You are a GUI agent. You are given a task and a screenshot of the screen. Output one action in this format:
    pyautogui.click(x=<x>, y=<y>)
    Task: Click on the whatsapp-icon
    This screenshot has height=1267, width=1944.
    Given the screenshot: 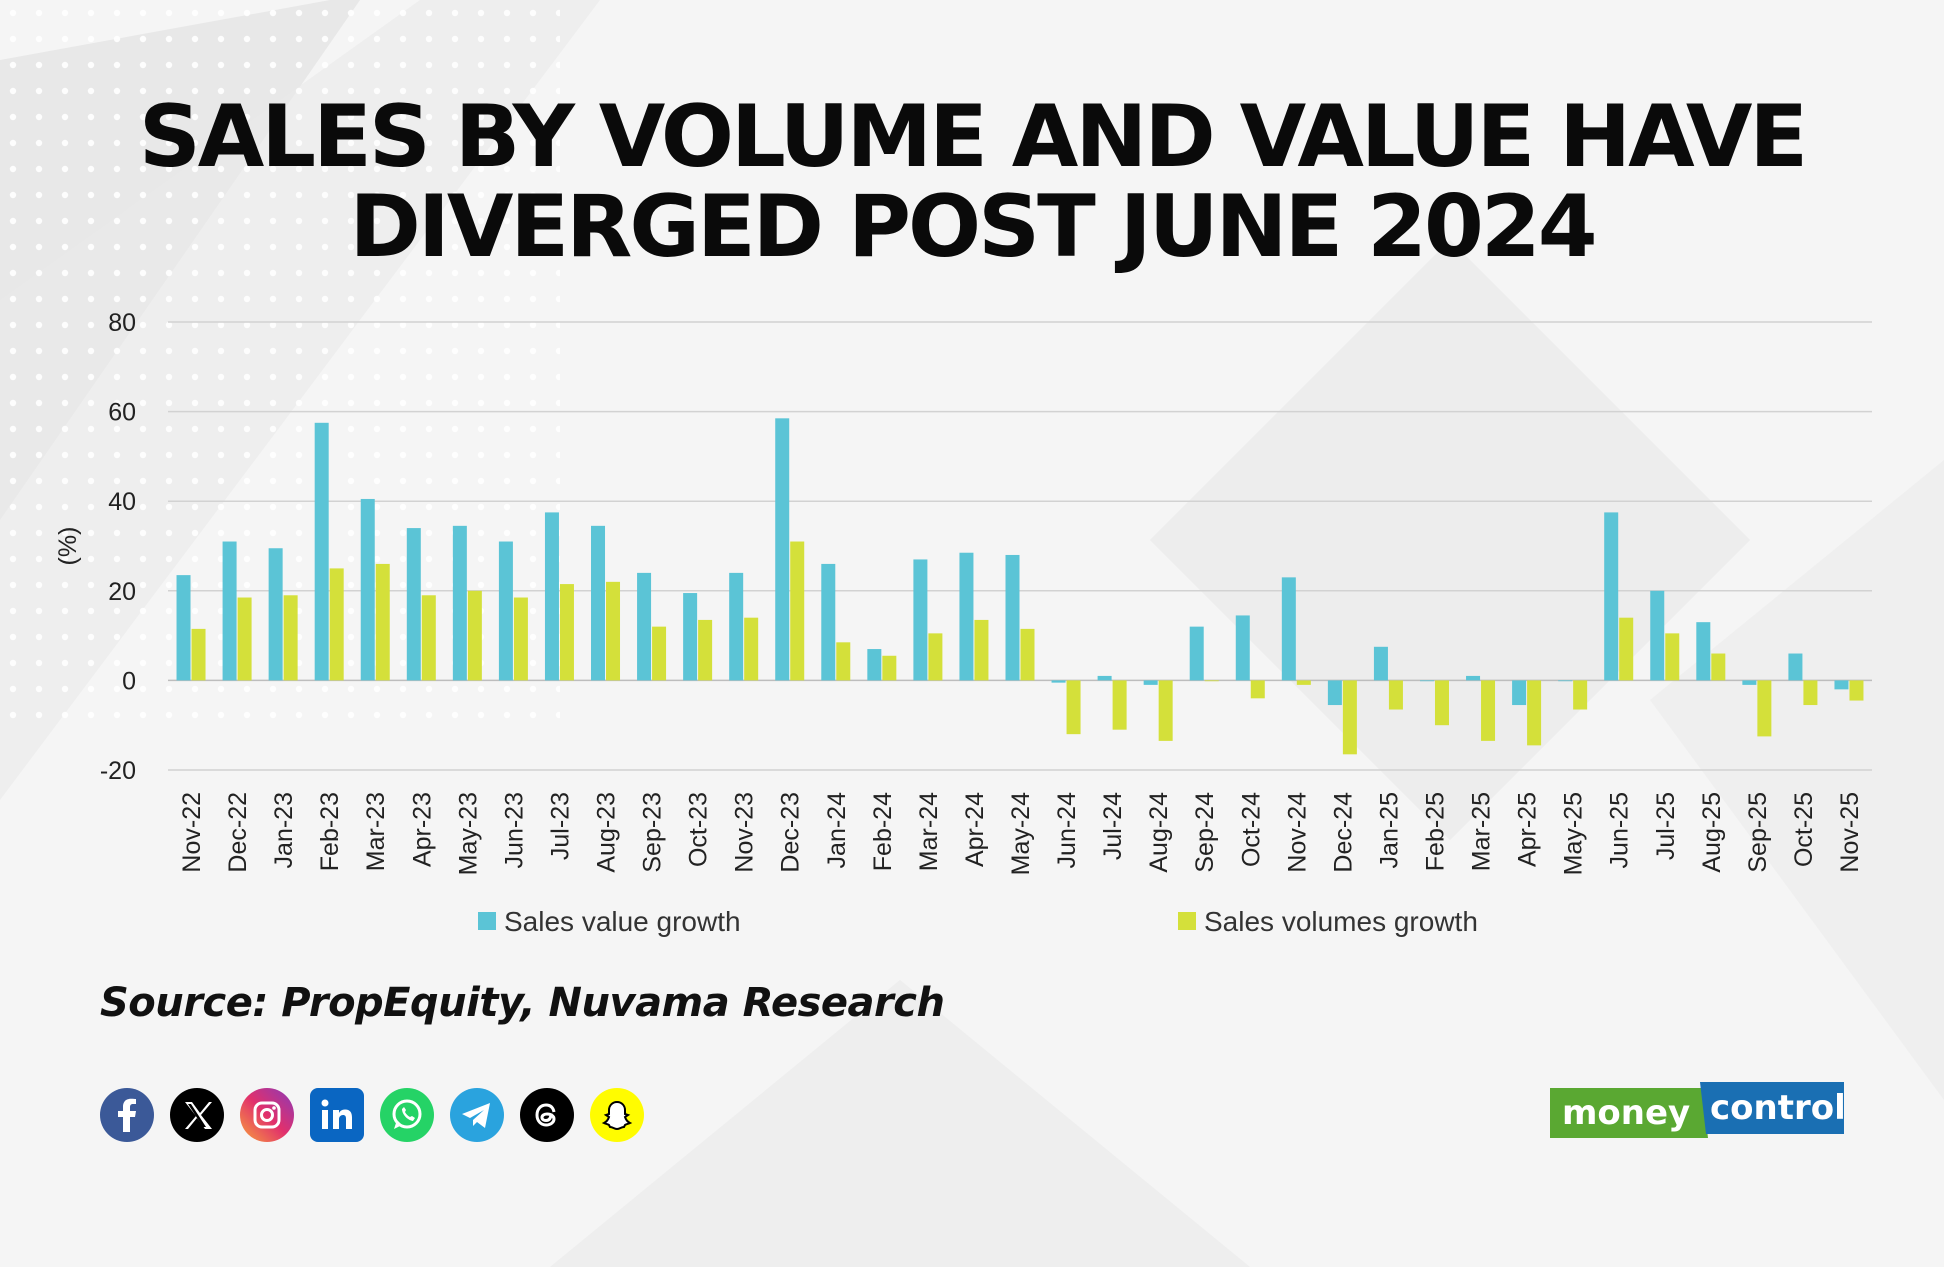 What is the action you would take?
    pyautogui.click(x=407, y=1115)
    